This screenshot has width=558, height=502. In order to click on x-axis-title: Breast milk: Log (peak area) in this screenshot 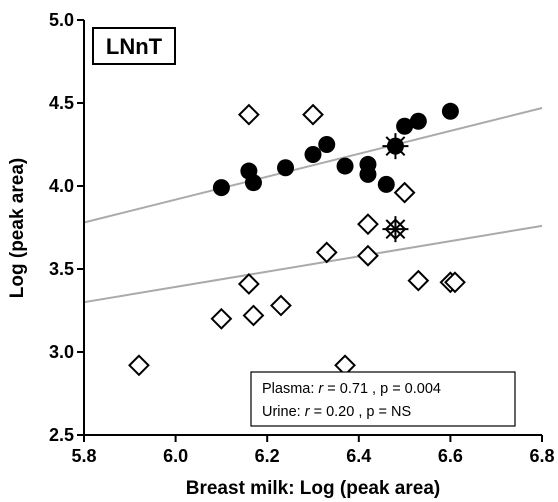, I will do `click(313, 488)`.